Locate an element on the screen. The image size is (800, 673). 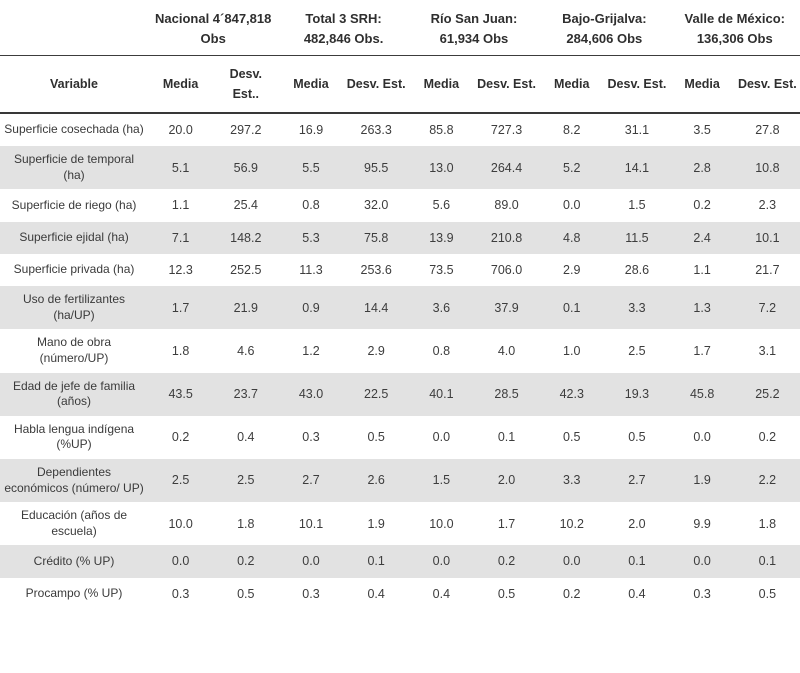
value-cell: 9.9 is located at coordinates (702, 523).